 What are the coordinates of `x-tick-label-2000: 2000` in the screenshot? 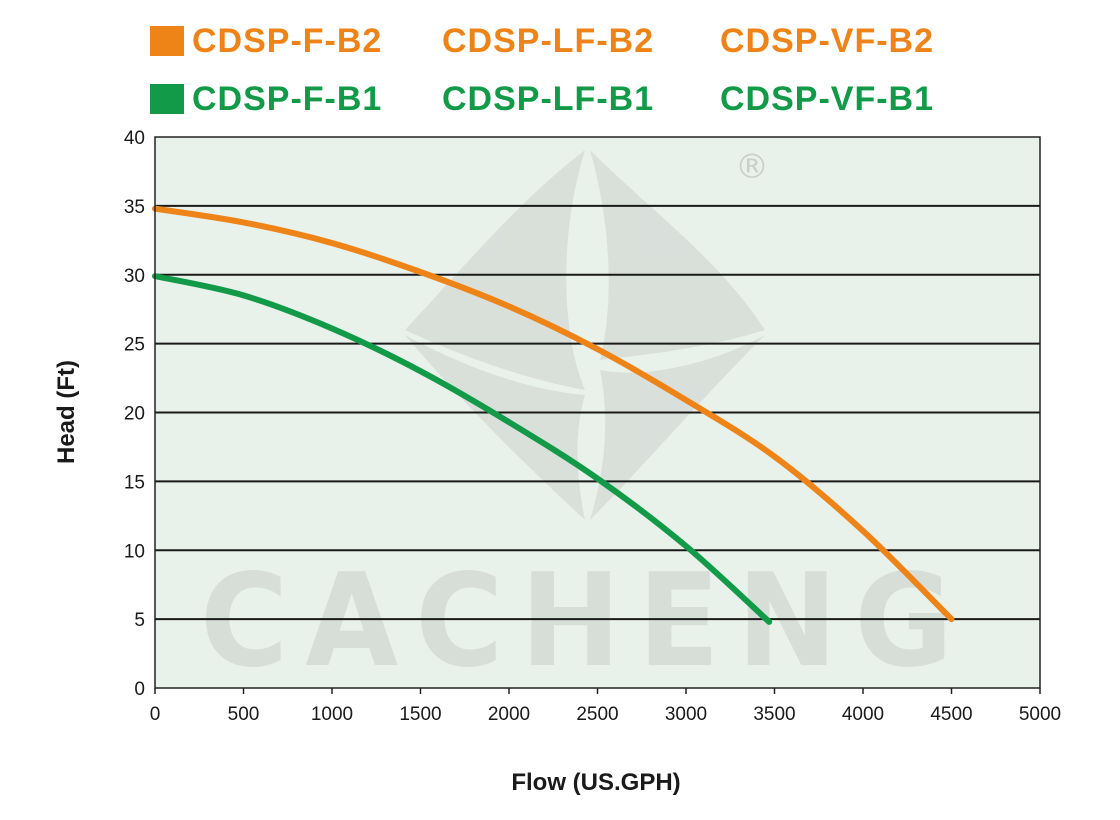 It's located at (509, 714).